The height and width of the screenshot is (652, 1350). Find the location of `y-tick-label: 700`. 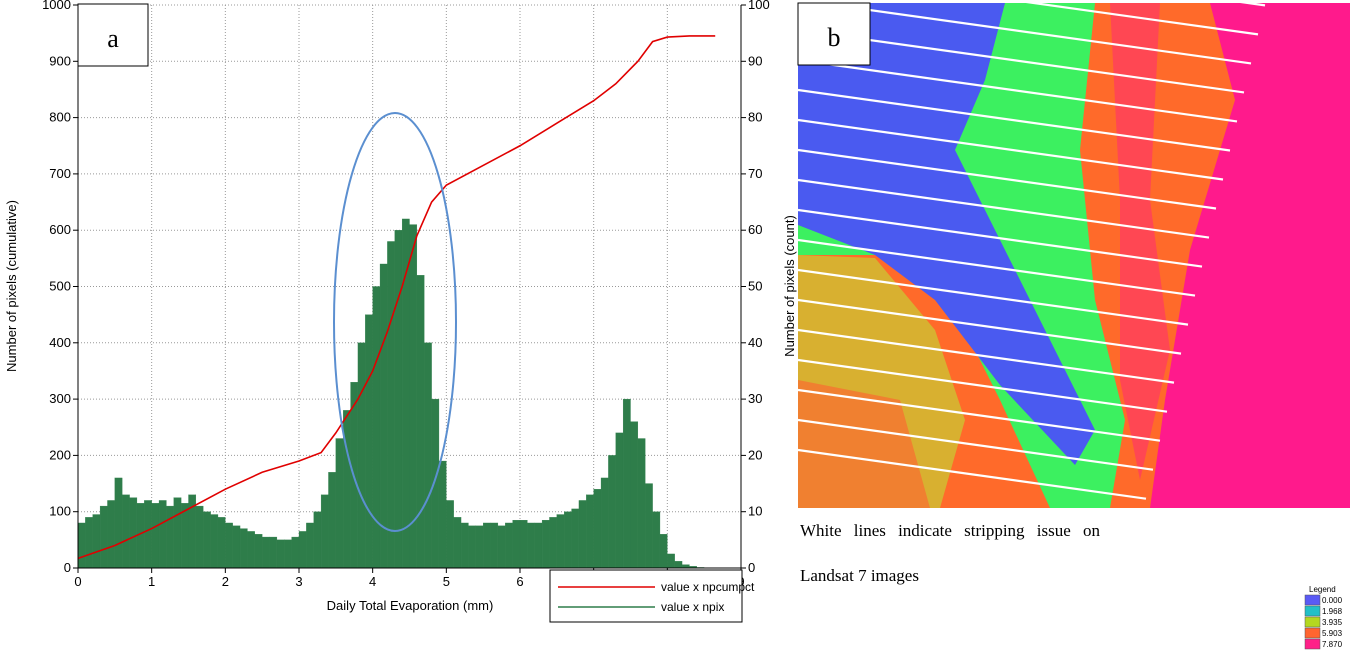

y-tick-label: 700 is located at coordinates (60, 173).